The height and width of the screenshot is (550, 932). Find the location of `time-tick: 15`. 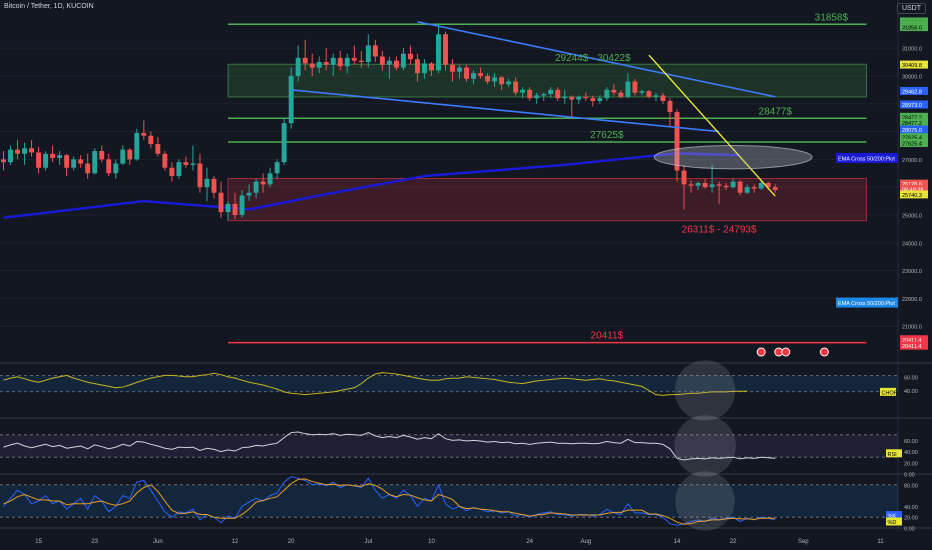

time-tick: 15 is located at coordinates (38, 542).